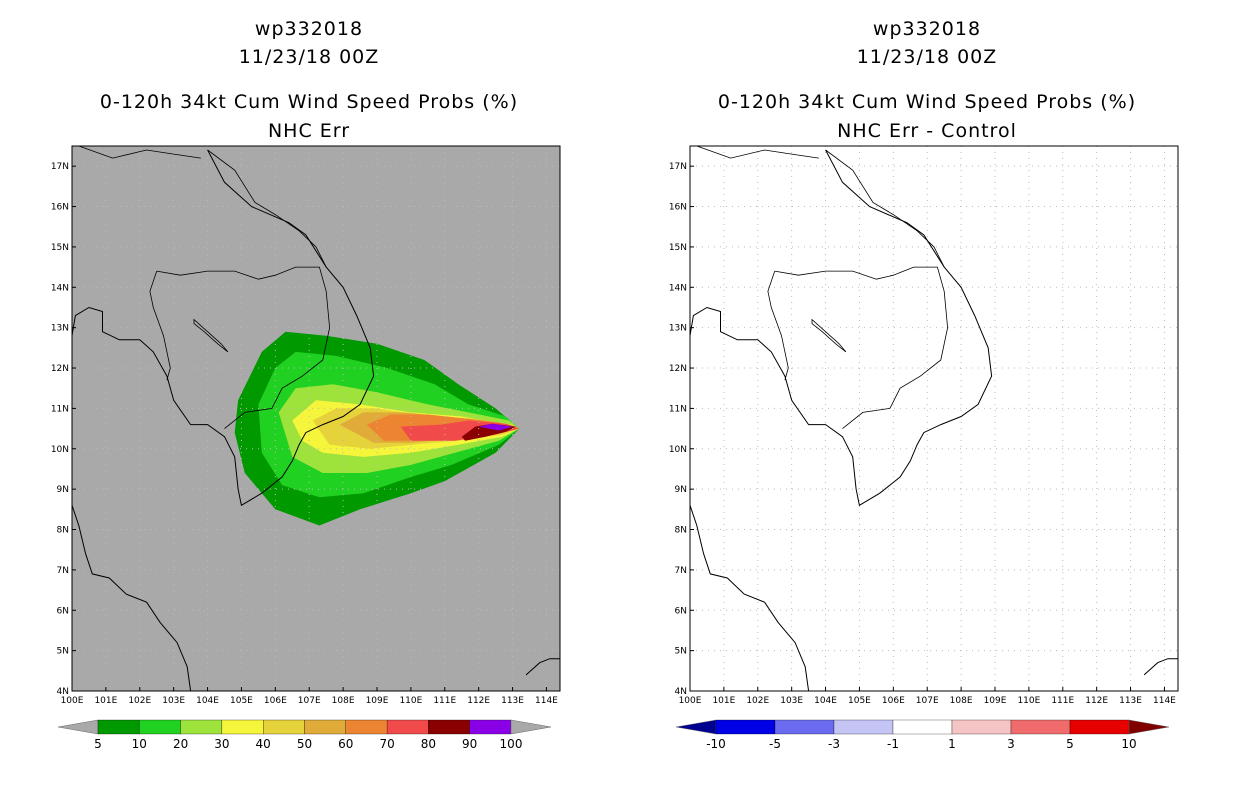 The image size is (1236, 800). I want to click on lat-tick-label: 16N, so click(678, 208).